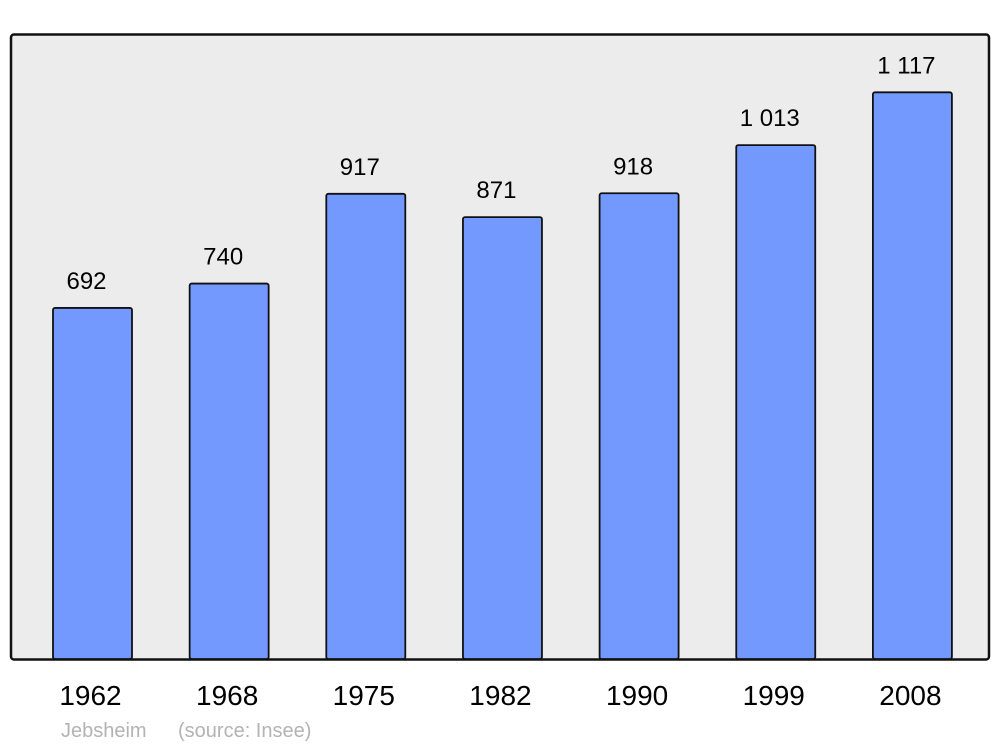 The image size is (1000, 747). I want to click on x-tick-label-1990: 1990, so click(637, 695).